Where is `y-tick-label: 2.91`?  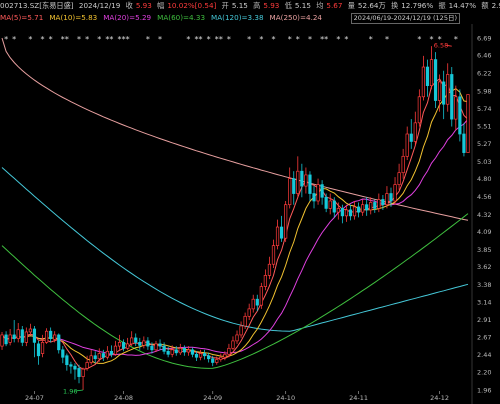 y-tick-label: 2.91 is located at coordinates (484, 320).